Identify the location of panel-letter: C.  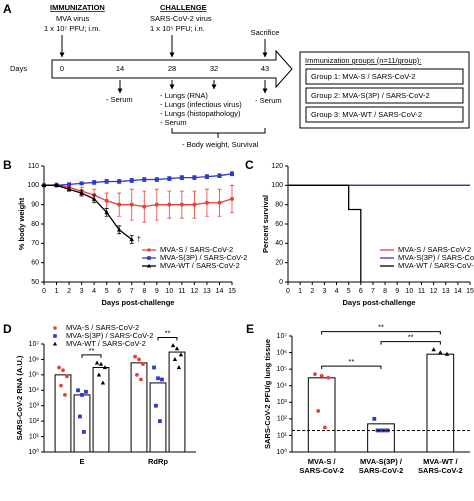
(249, 165).